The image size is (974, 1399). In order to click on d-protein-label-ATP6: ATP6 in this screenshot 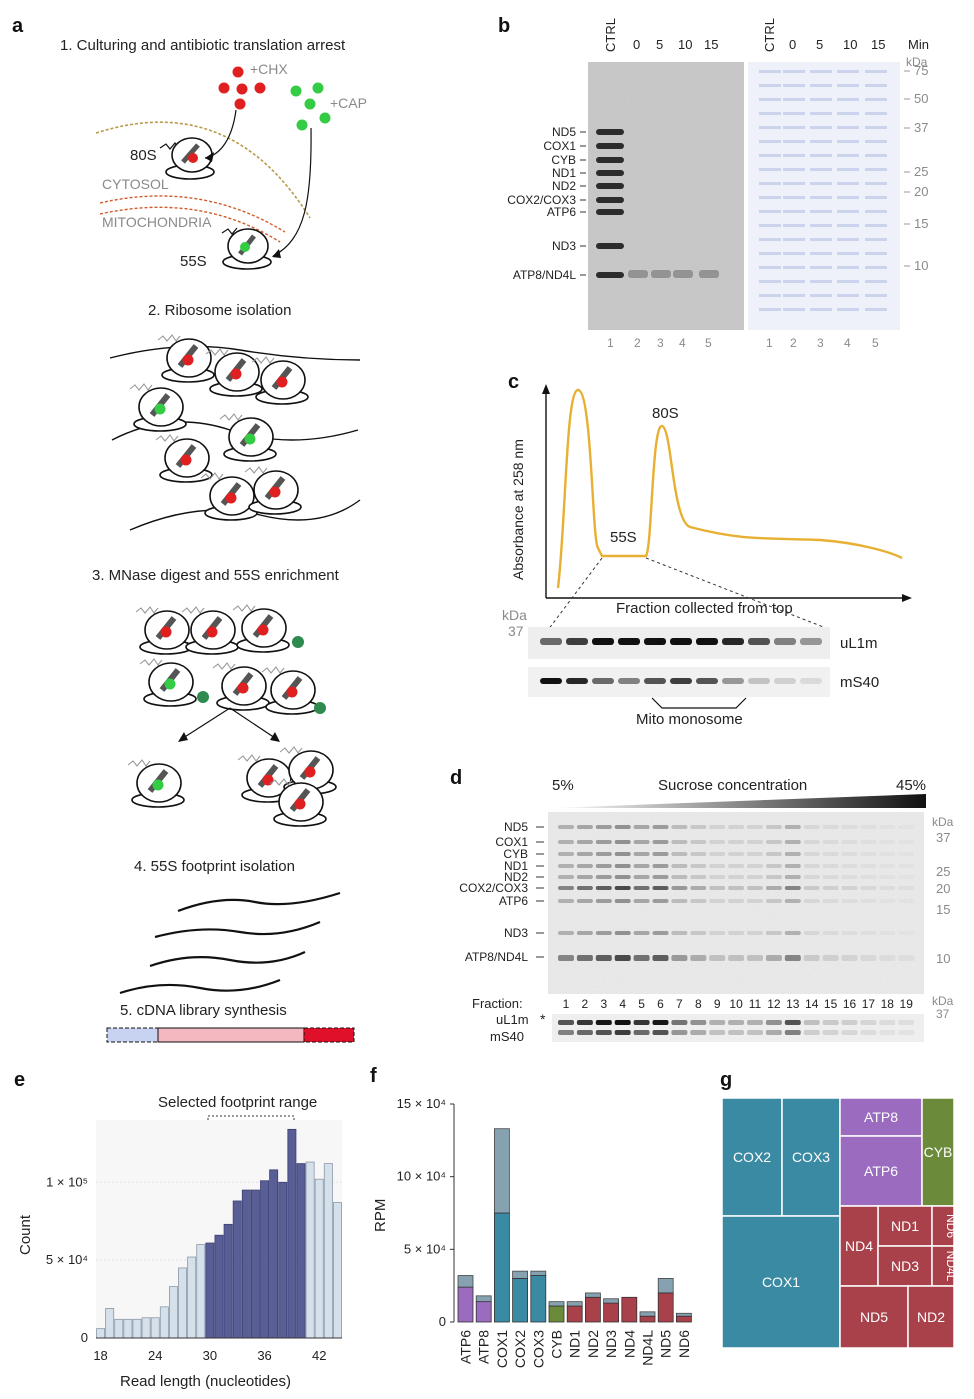, I will do `click(513, 901)`.